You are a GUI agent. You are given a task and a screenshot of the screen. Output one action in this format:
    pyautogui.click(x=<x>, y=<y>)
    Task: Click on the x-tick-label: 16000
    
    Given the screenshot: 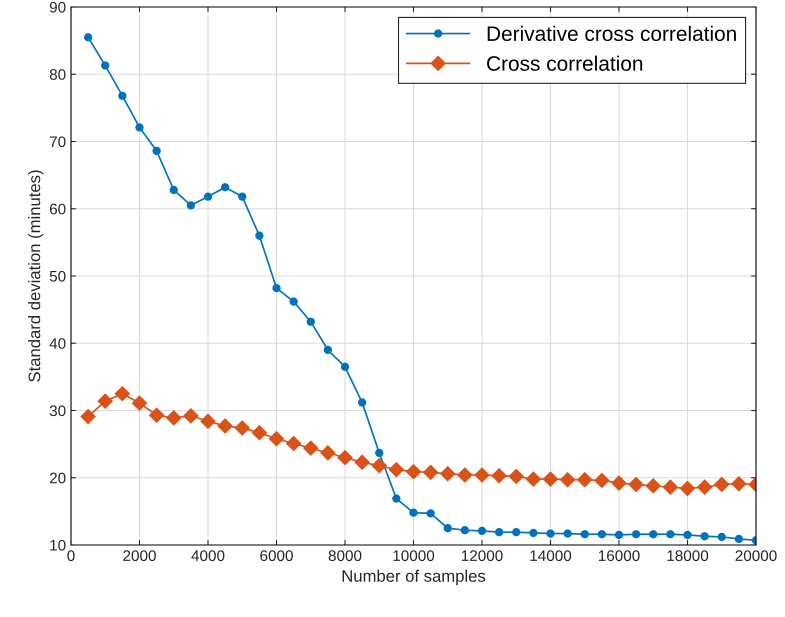 What is the action you would take?
    pyautogui.click(x=619, y=556)
    